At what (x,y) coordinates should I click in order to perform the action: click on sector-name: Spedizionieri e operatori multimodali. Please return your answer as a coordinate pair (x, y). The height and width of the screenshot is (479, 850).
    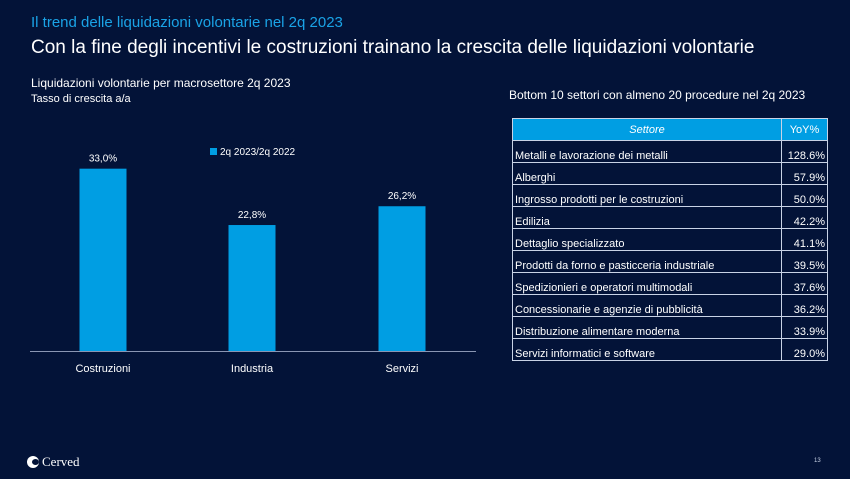
    Looking at the image, I should click on (647, 283).